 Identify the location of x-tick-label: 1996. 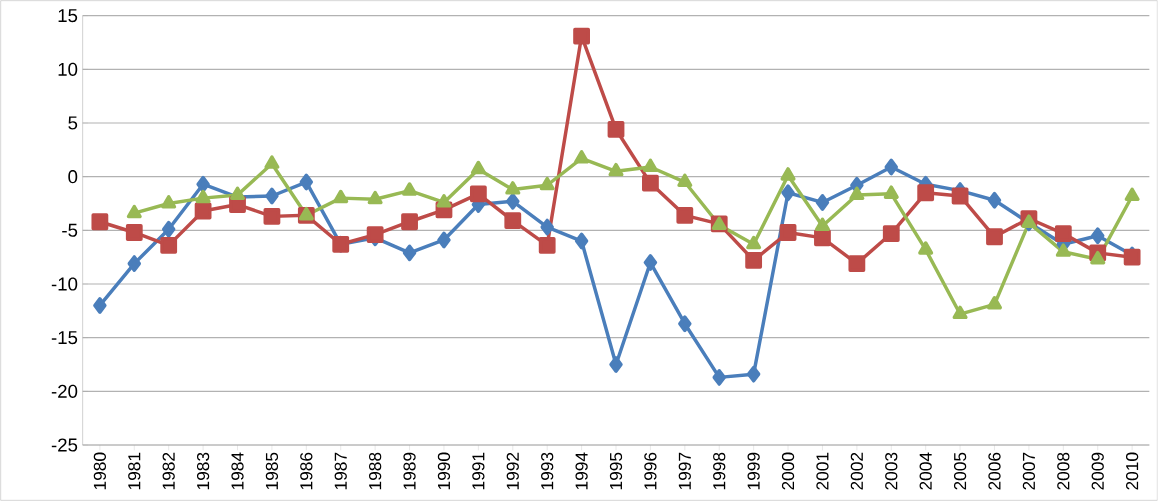
(650, 471).